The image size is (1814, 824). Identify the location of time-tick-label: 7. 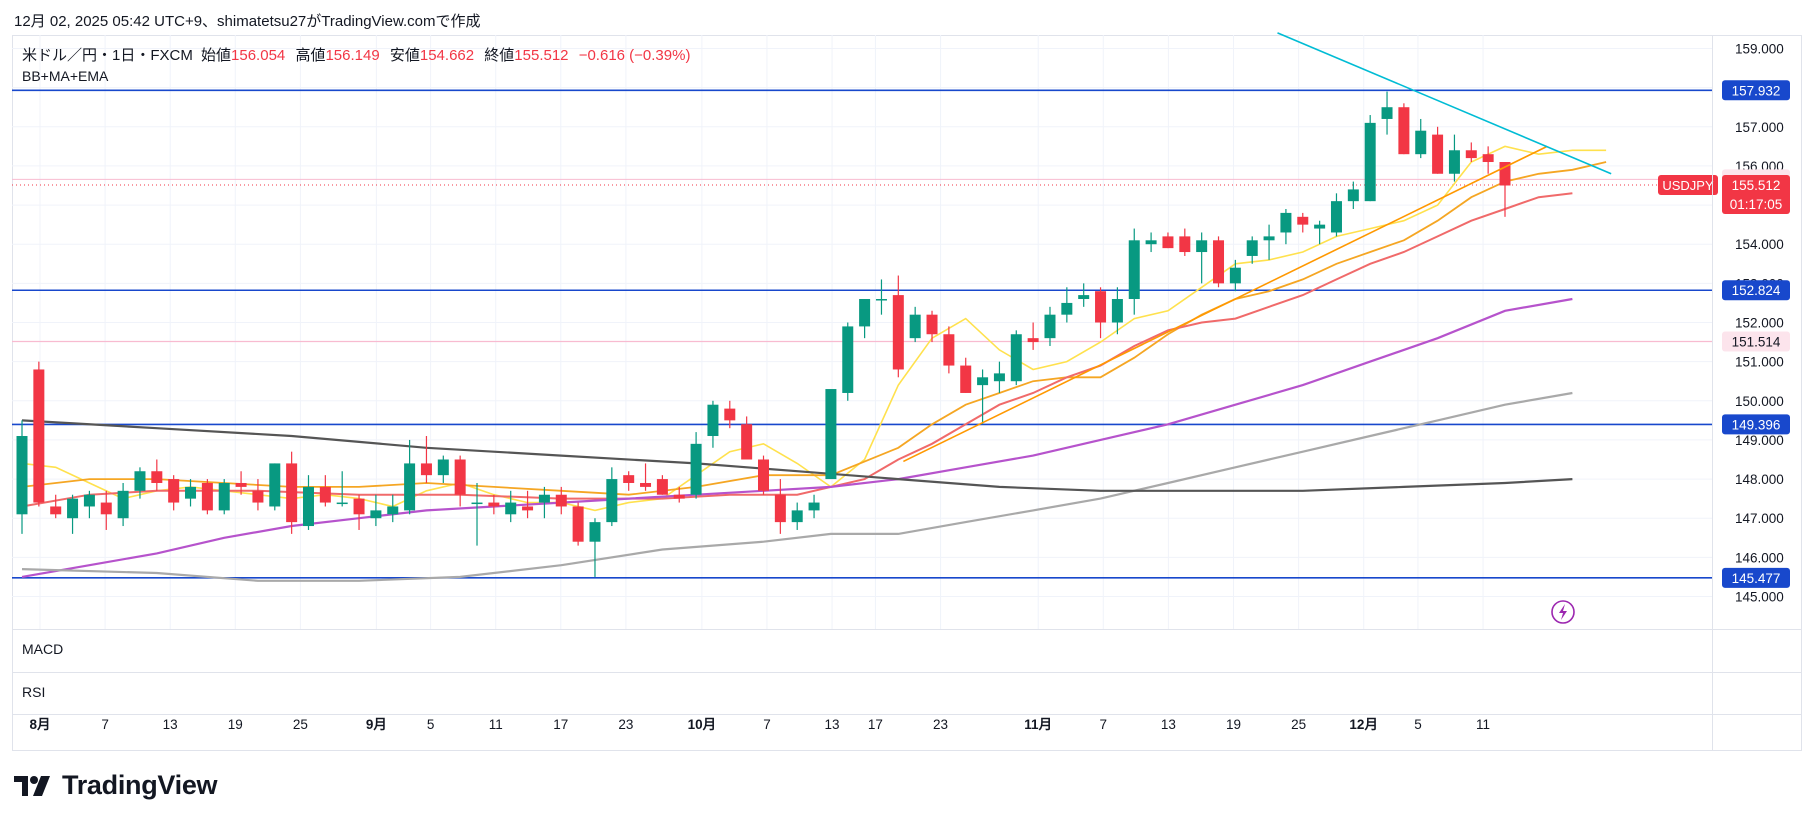
(1104, 724).